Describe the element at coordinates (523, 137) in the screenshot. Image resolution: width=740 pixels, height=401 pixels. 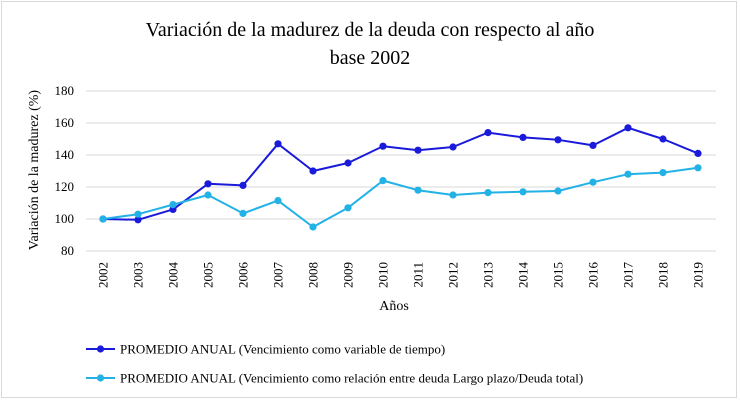
I see `series-1-point-2014` at that location.